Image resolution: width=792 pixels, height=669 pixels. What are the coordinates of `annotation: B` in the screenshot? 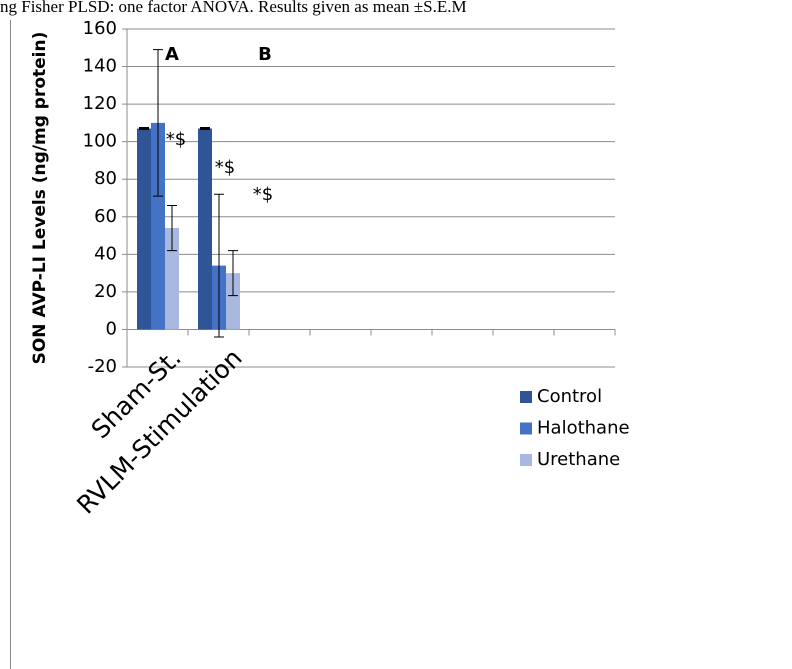 It's located at (265, 54).